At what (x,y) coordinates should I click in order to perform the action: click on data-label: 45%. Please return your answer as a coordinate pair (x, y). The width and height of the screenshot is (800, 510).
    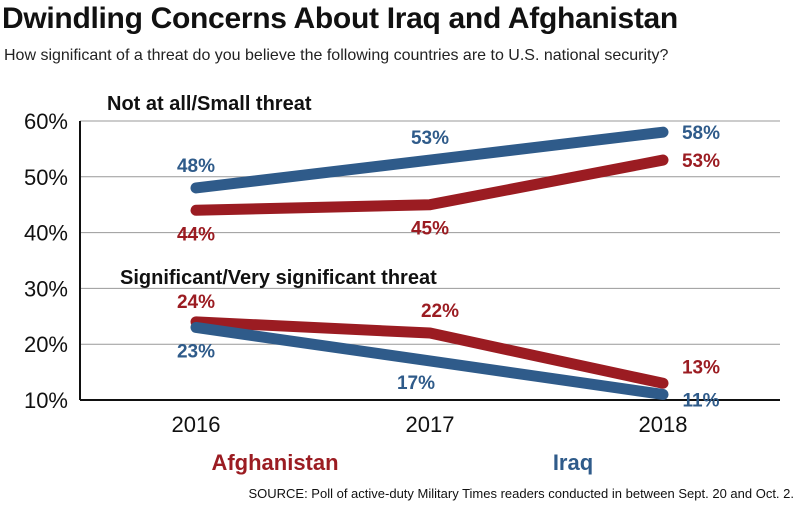
    Looking at the image, I should click on (430, 229).